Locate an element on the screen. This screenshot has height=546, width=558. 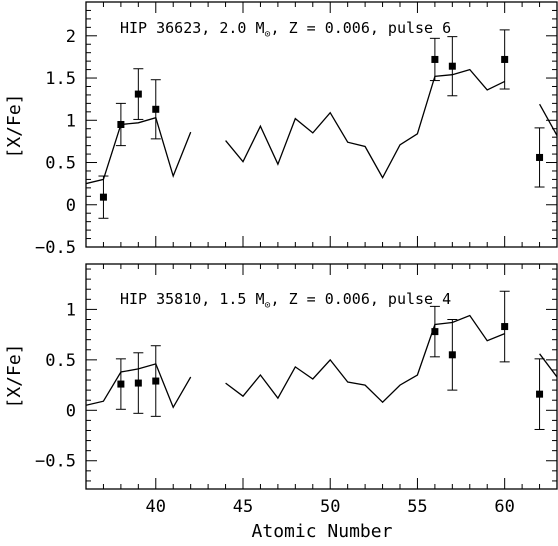
panel-title-main: HIP 36623, 2.0 M is located at coordinates (192, 28).